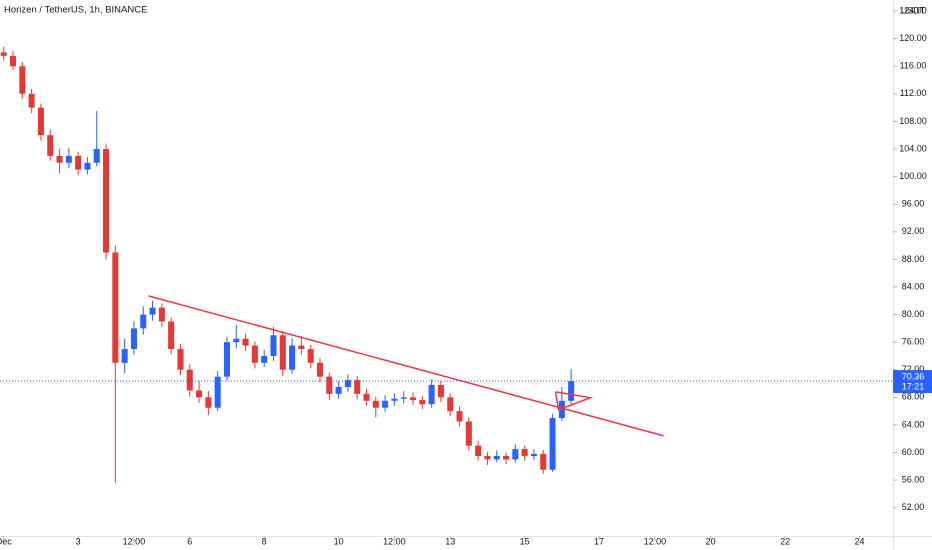  I want to click on y-tick-label: 104.00, so click(913, 148).